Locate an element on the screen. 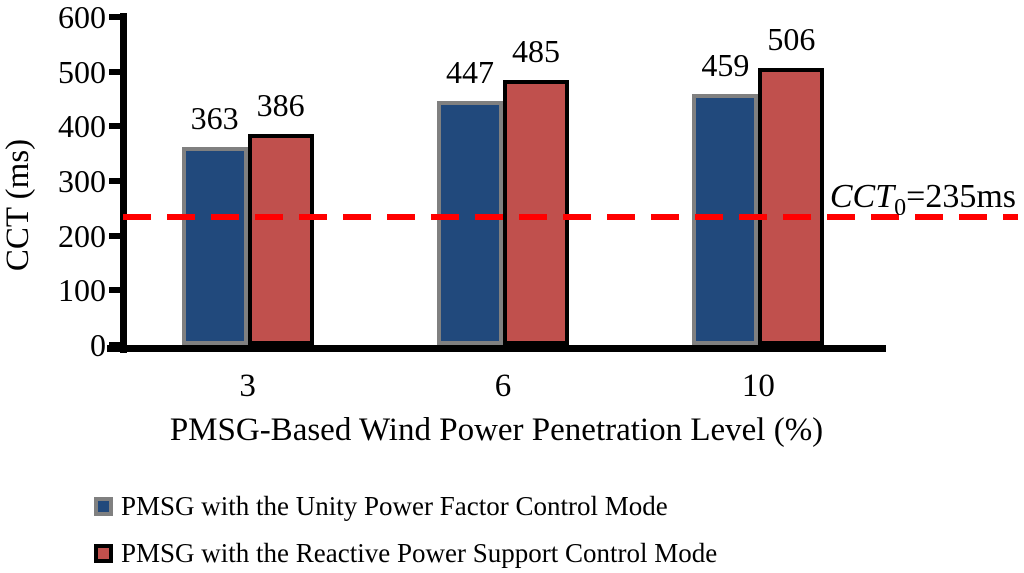 The width and height of the screenshot is (1024, 573). reference-line-label-rest: =235ms is located at coordinates (961, 196).